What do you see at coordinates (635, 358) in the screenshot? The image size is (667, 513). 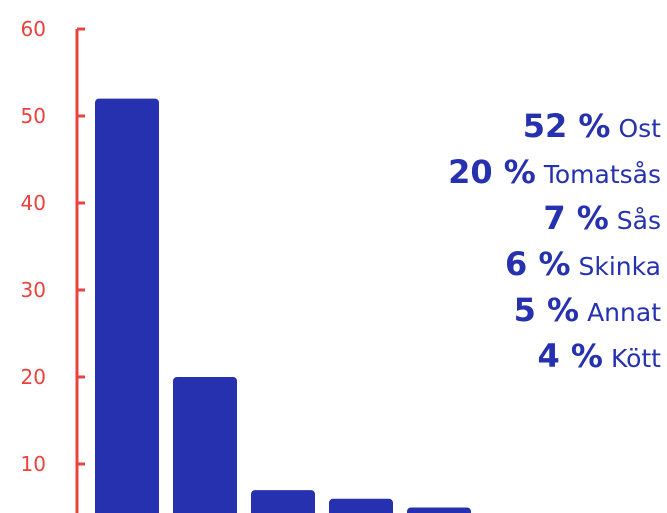 I see `legend-label: Kött` at bounding box center [635, 358].